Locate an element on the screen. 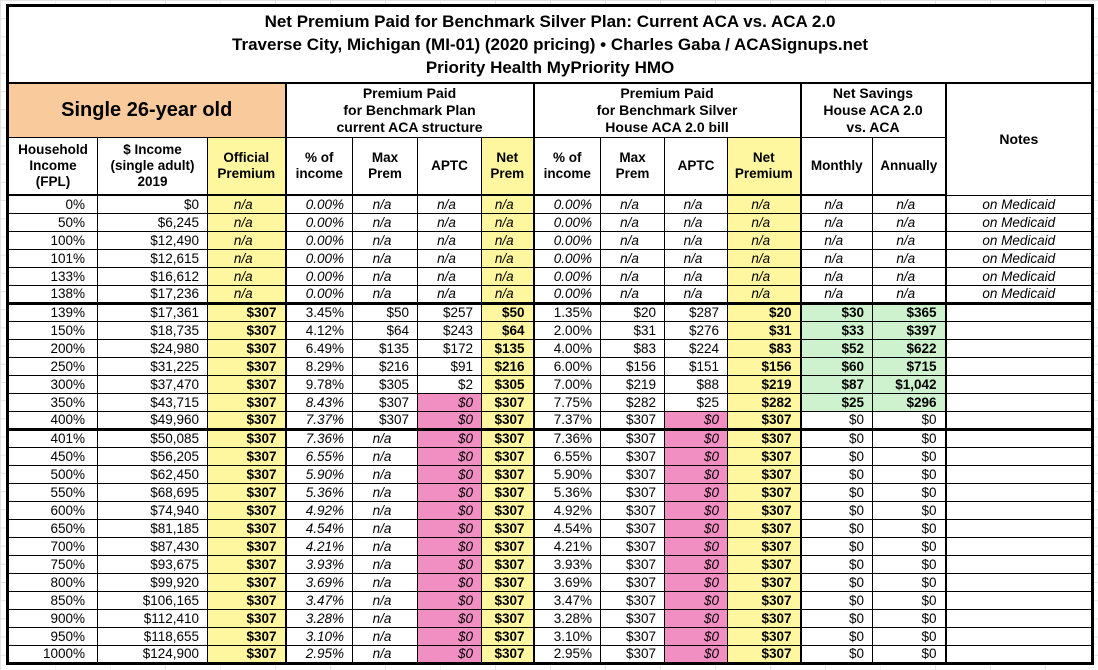  cell-c-pct: 4.54% is located at coordinates (319, 528).